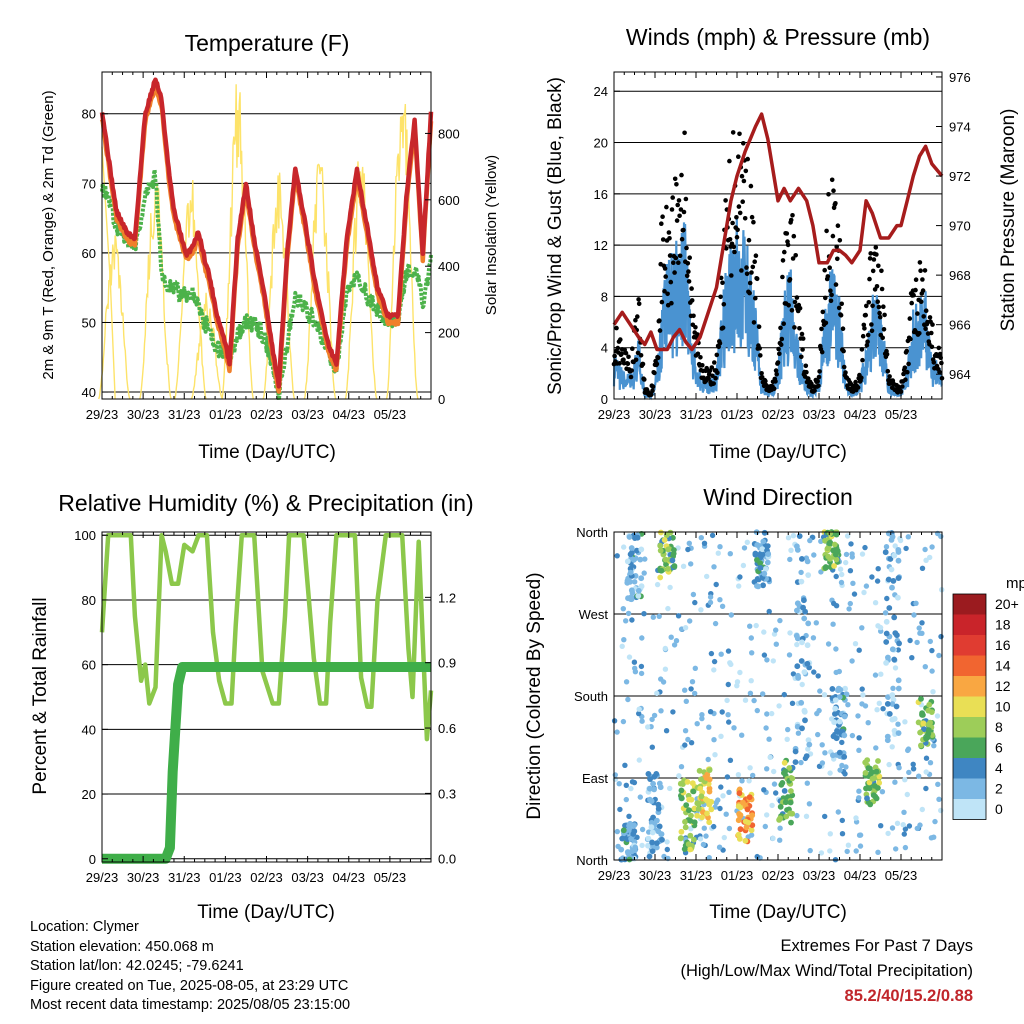  I want to click on station-elevation: Station elevation: 450.068 m, so click(122, 946).